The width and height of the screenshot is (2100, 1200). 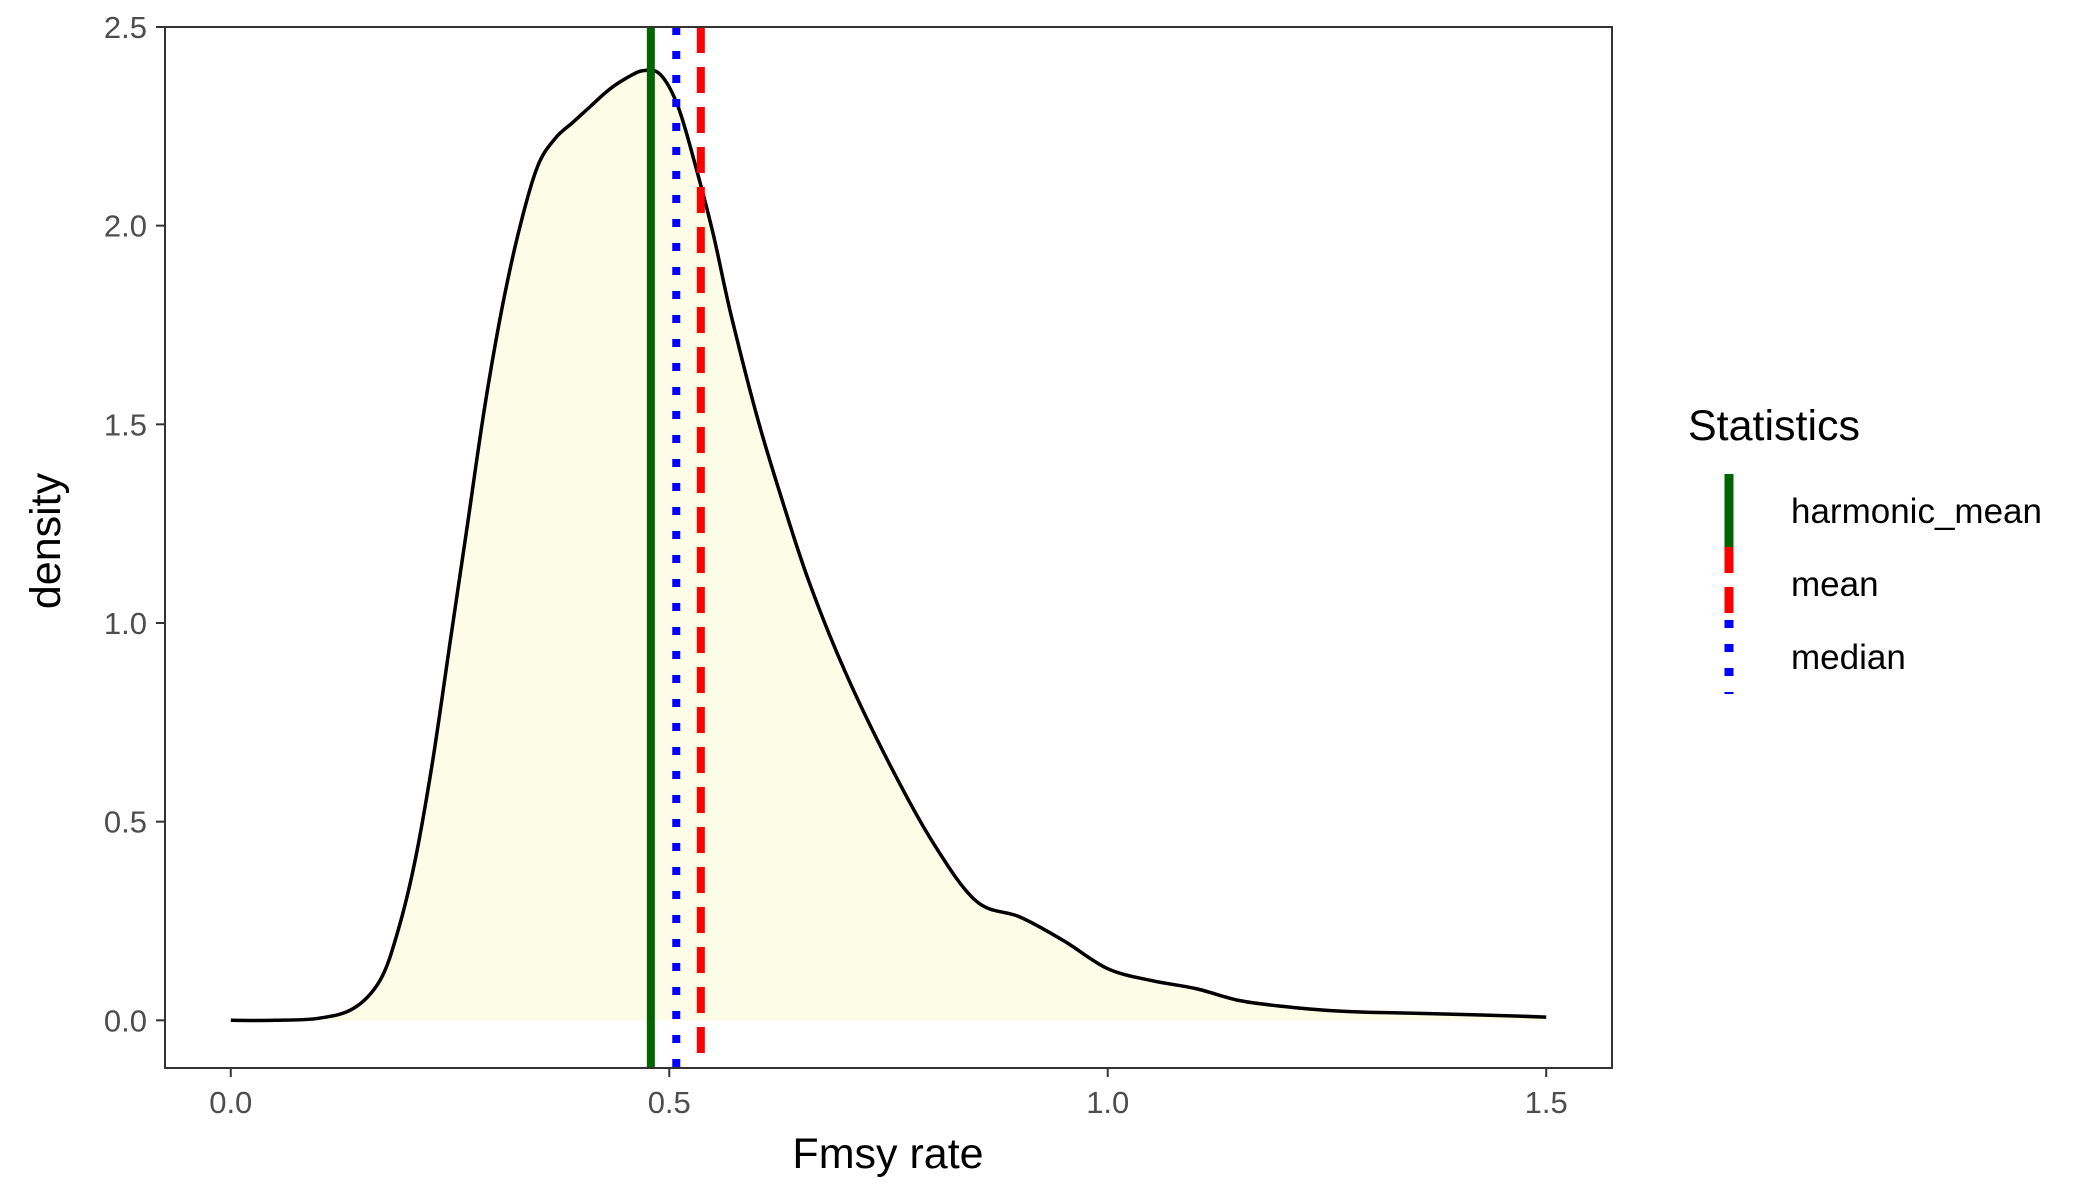 What do you see at coordinates (1774, 426) in the screenshot?
I see `legend-title: Statistics` at bounding box center [1774, 426].